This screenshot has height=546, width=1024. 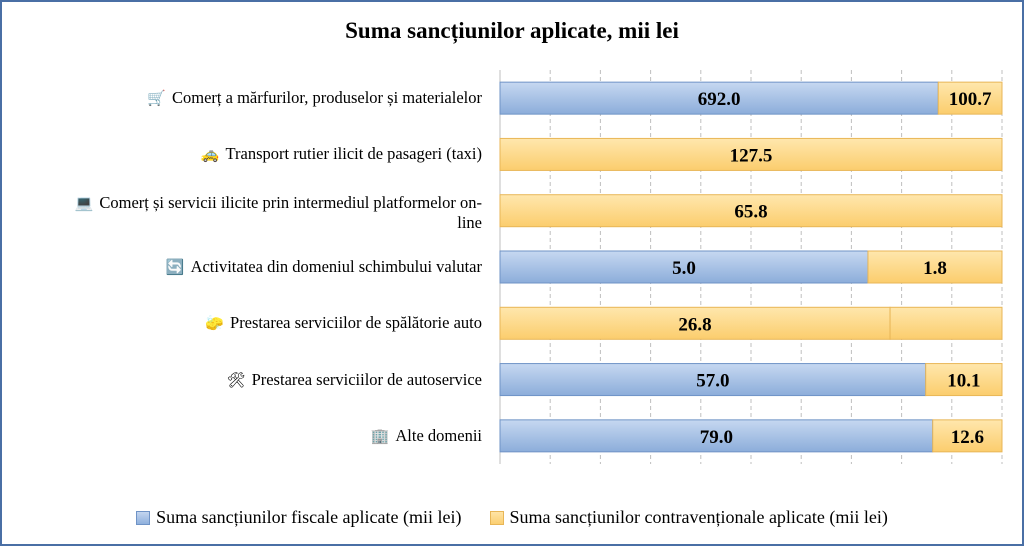 I want to click on data-label: 79.0, so click(x=716, y=437).